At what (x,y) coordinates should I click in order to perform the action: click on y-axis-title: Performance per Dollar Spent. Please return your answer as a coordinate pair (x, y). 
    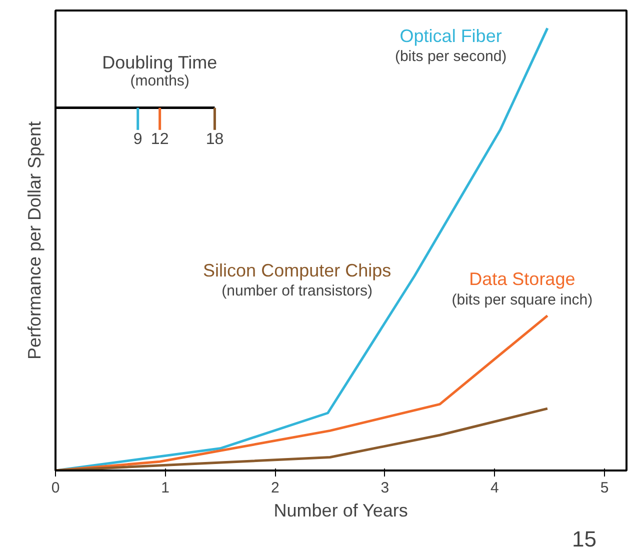
    Looking at the image, I should click on (34, 240).